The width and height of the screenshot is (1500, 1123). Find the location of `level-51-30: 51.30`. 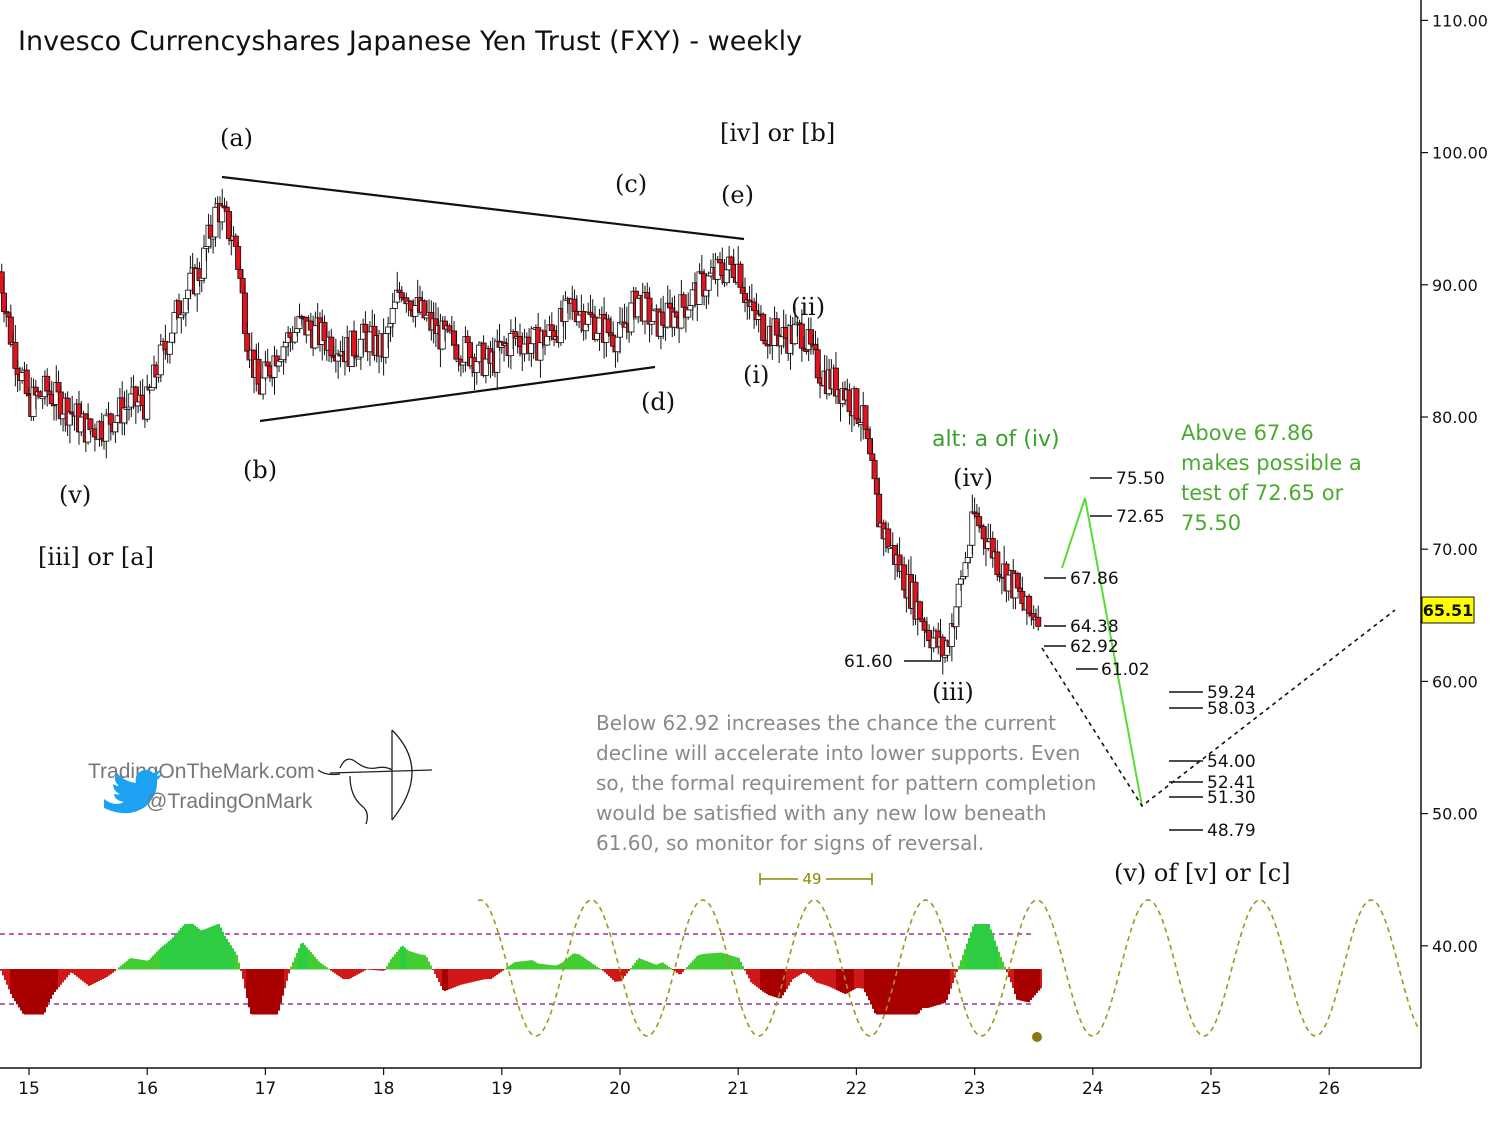

level-51-30: 51.30 is located at coordinates (1231, 798).